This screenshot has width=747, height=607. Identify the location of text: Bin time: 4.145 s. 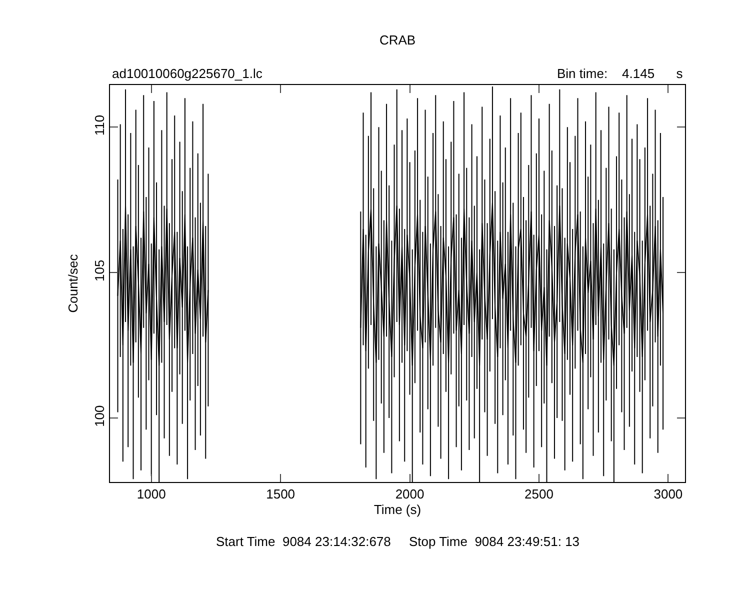
(620, 73).